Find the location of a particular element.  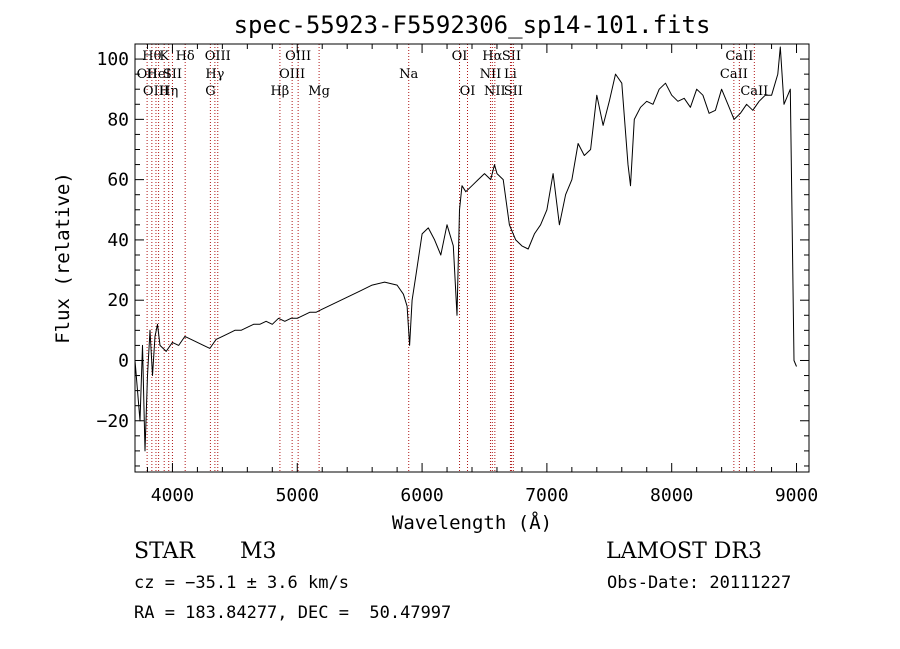

object-subclass: M3 is located at coordinates (258, 551).